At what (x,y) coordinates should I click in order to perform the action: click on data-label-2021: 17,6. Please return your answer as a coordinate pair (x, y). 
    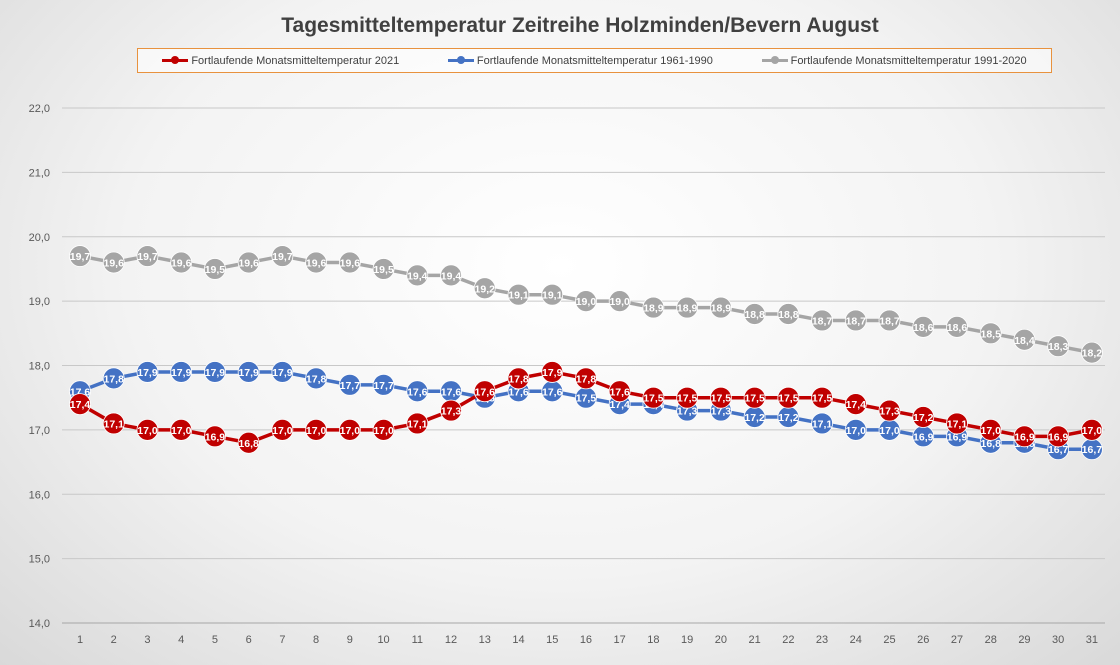
    Looking at the image, I should click on (619, 392).